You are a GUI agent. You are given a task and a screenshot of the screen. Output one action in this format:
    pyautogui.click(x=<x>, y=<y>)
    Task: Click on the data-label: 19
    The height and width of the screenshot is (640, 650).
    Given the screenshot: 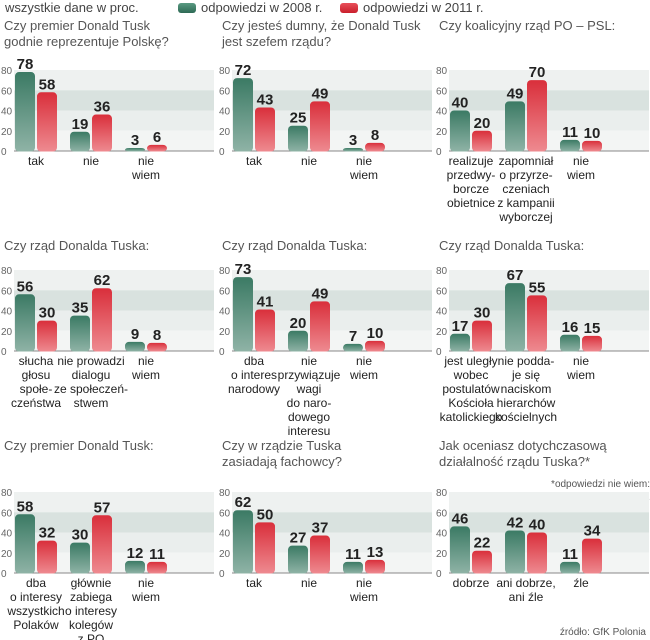 What is the action you would take?
    pyautogui.click(x=80, y=124)
    